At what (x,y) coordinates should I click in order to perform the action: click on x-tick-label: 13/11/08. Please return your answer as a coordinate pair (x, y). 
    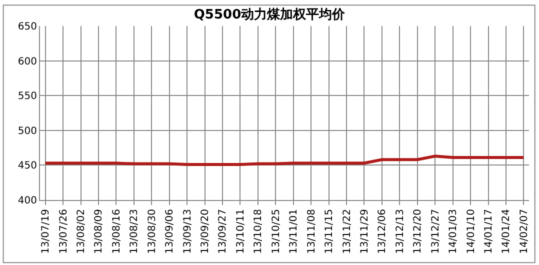
    Looking at the image, I should click on (312, 231).